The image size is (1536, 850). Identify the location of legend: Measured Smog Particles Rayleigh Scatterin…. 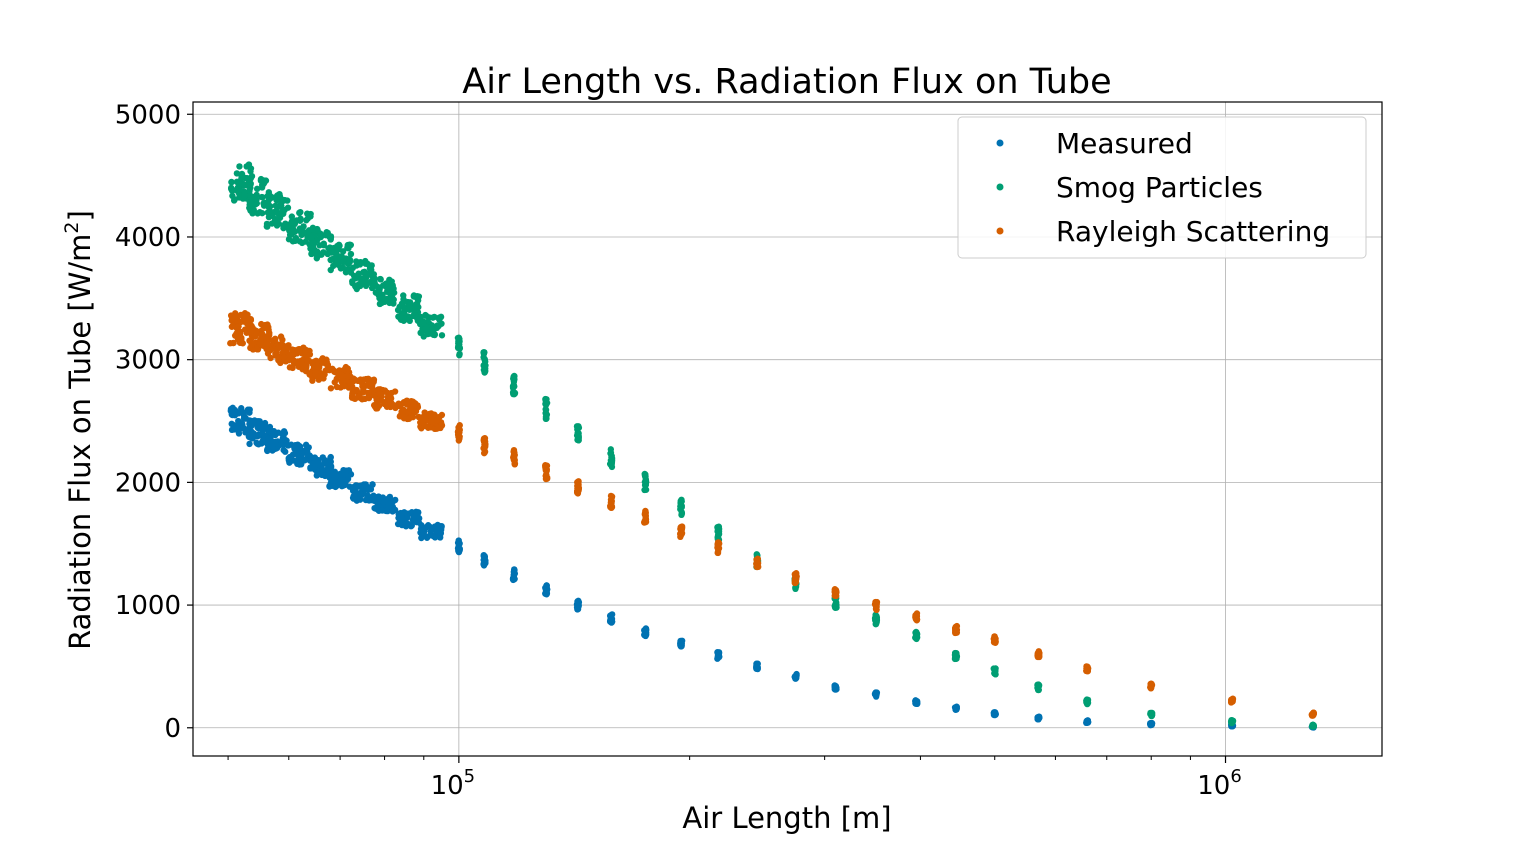
(1162, 187).